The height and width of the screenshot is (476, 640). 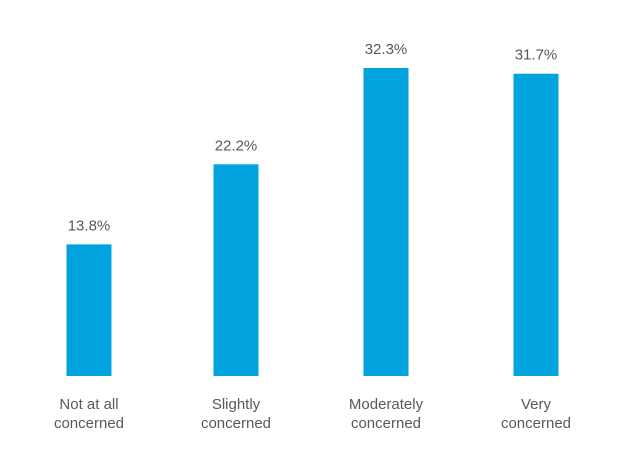 I want to click on category-label-4-line-1: Very, so click(x=536, y=404).